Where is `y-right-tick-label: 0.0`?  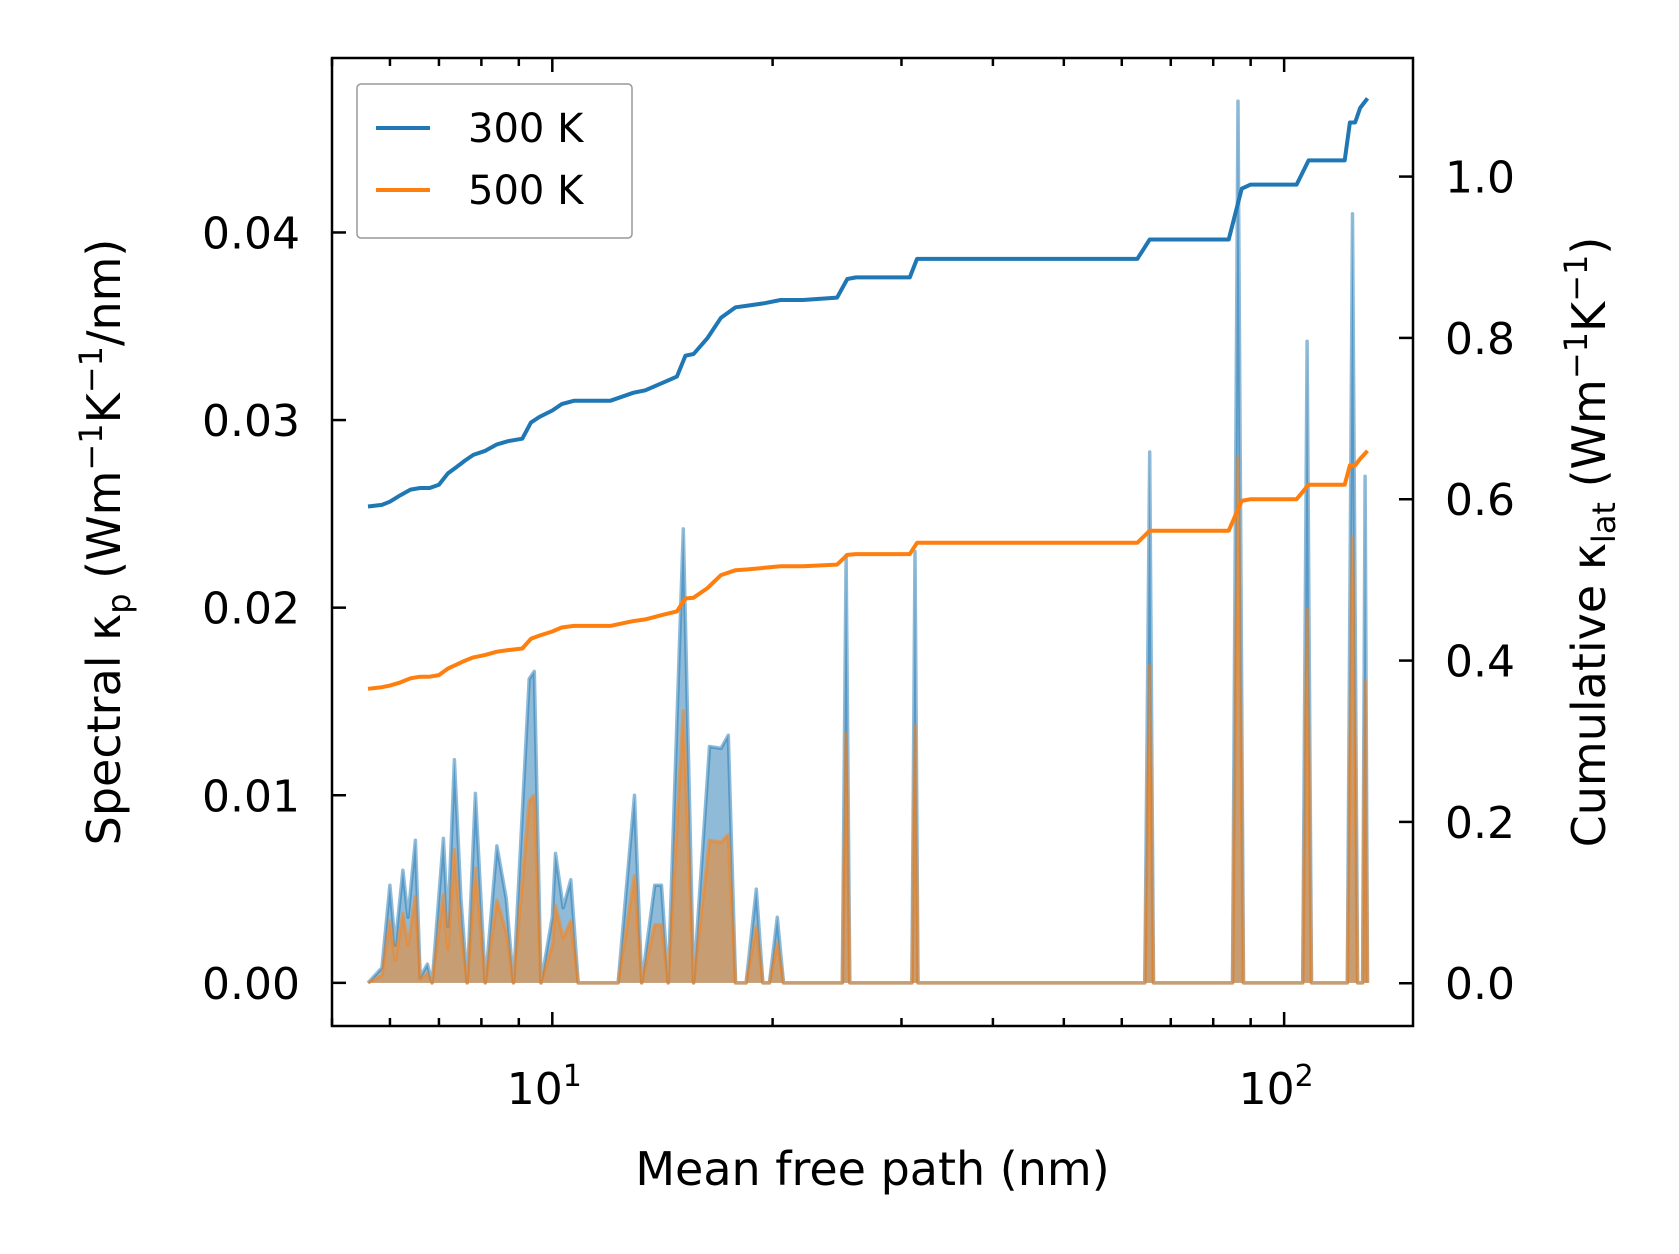
y-right-tick-label: 0.0 is located at coordinates (1480, 984).